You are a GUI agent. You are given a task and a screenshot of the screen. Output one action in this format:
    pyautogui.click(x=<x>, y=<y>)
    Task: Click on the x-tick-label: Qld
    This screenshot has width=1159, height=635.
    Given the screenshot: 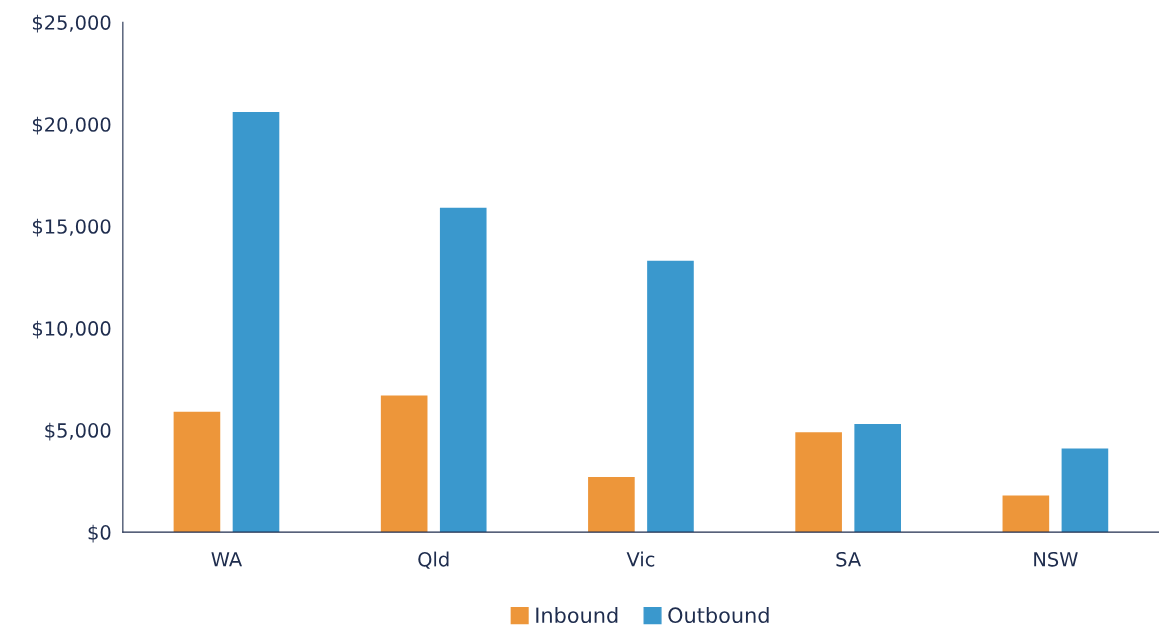 What is the action you would take?
    pyautogui.click(x=433, y=560)
    